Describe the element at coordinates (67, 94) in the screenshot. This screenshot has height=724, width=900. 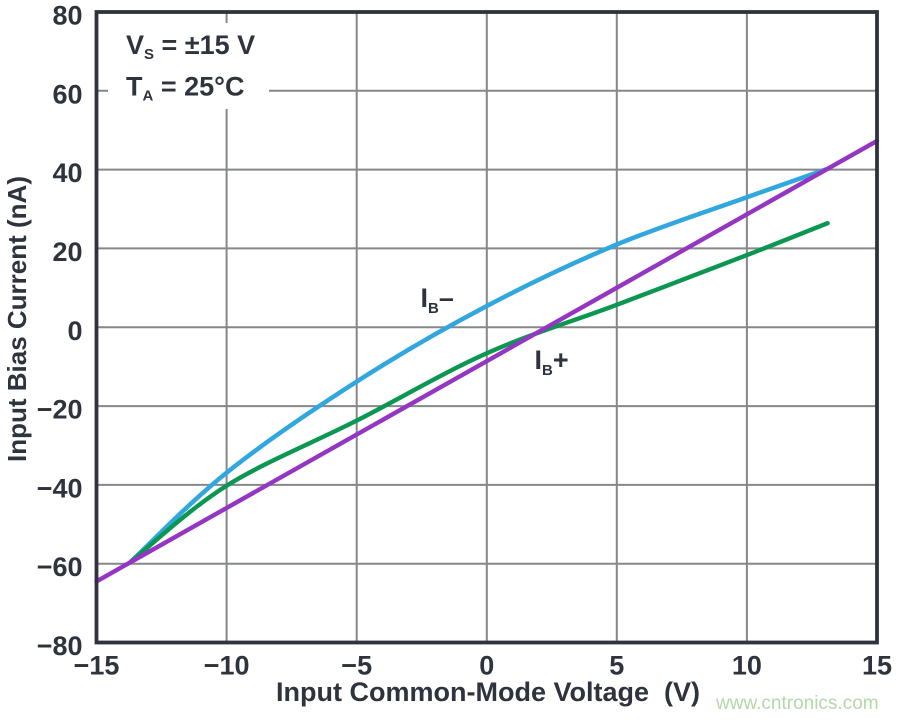
I see `svg-text: 60` at that location.